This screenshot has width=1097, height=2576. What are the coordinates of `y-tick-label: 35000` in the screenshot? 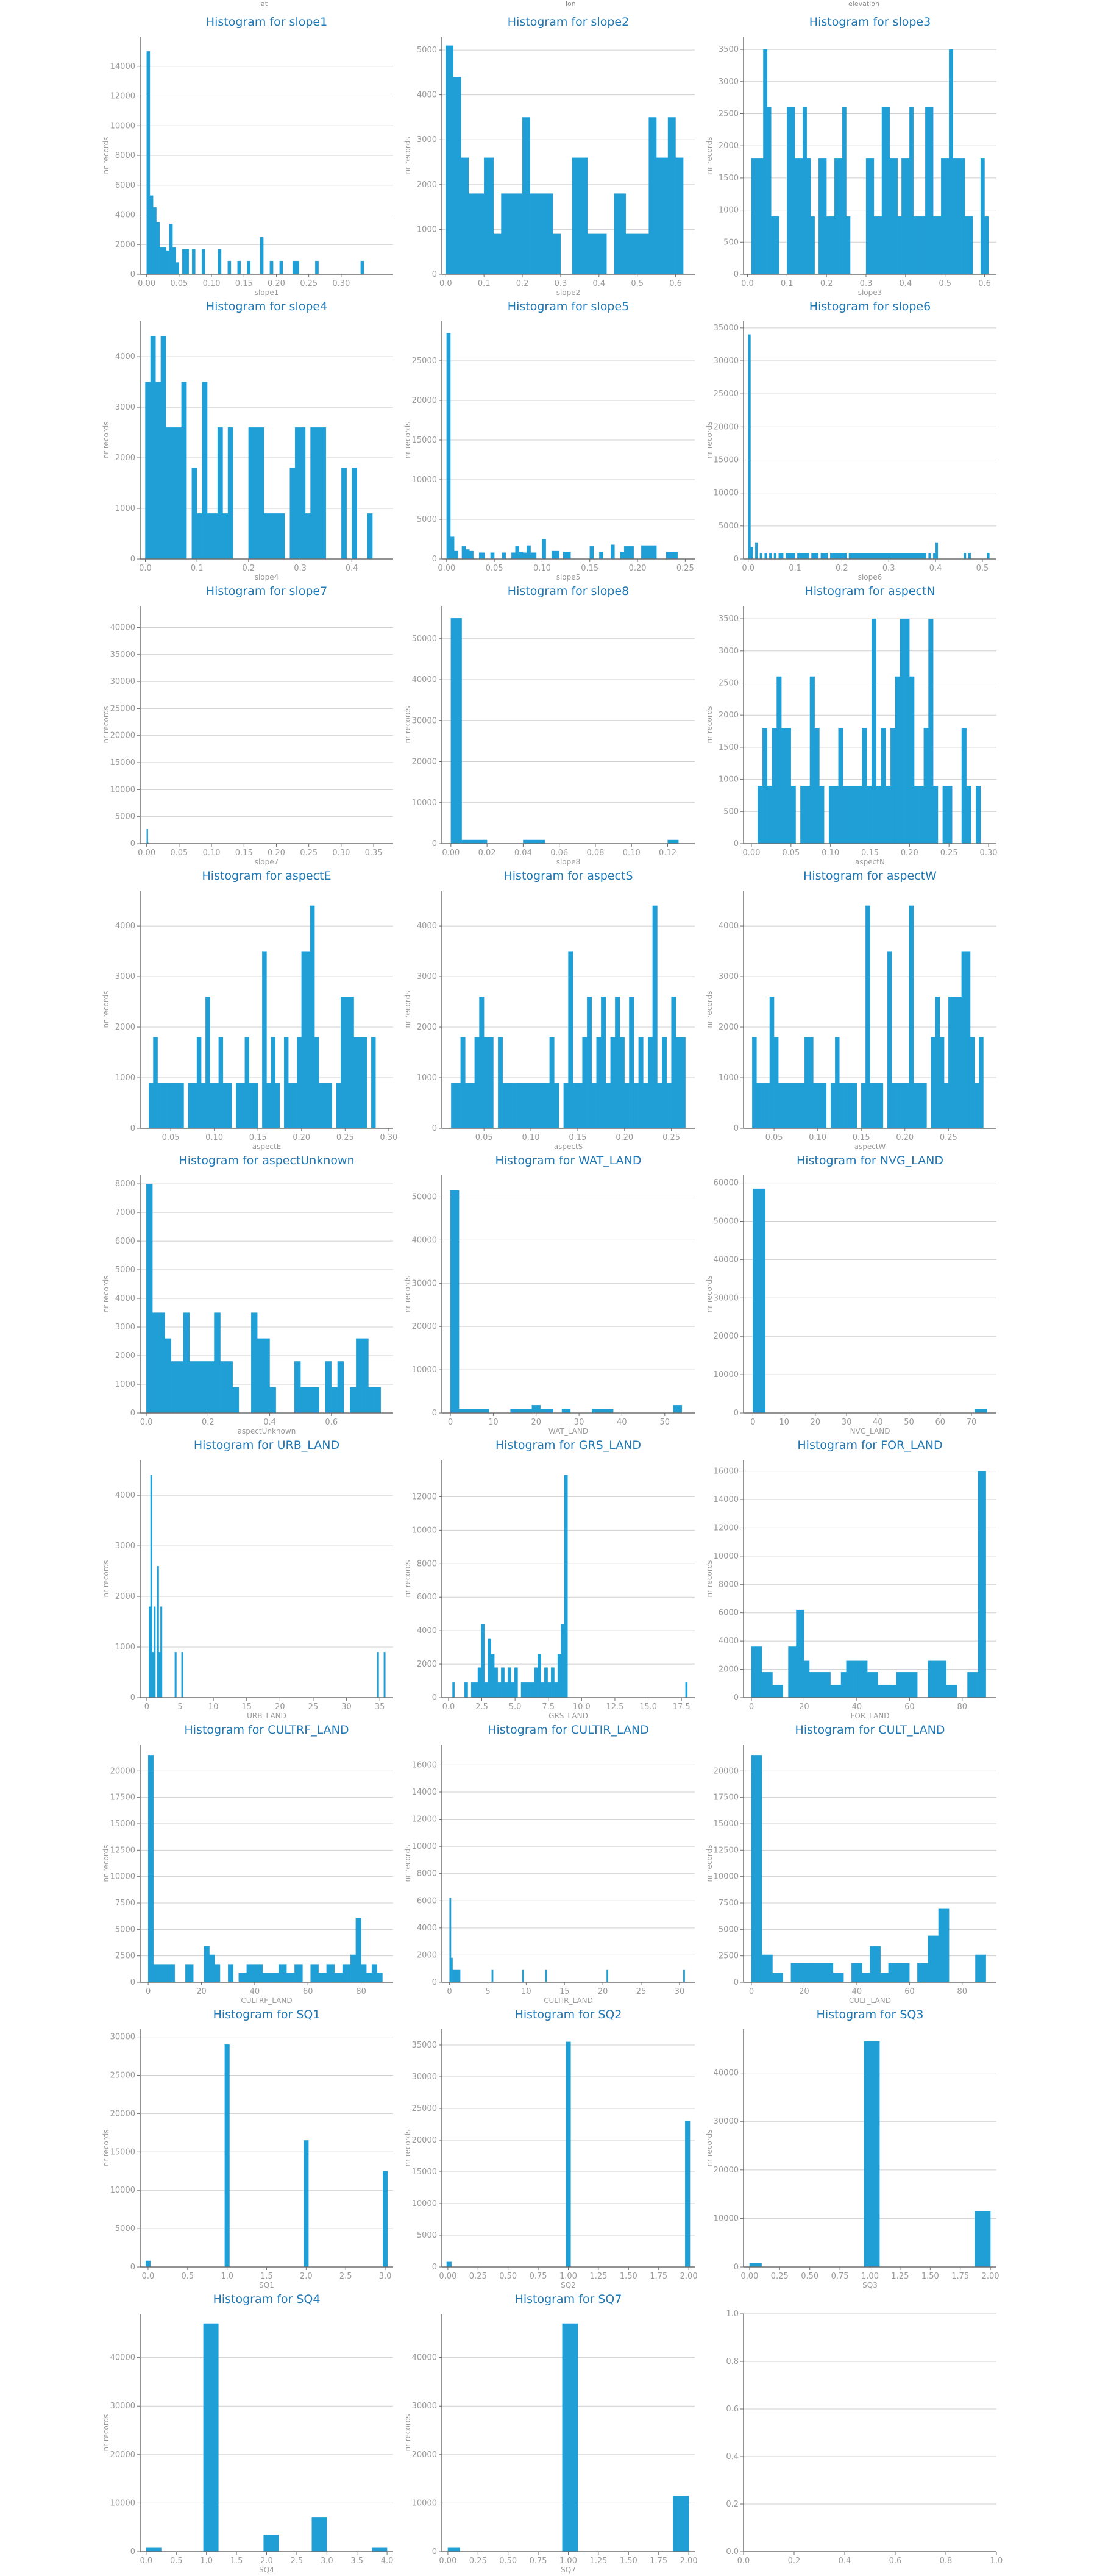 It's located at (123, 655).